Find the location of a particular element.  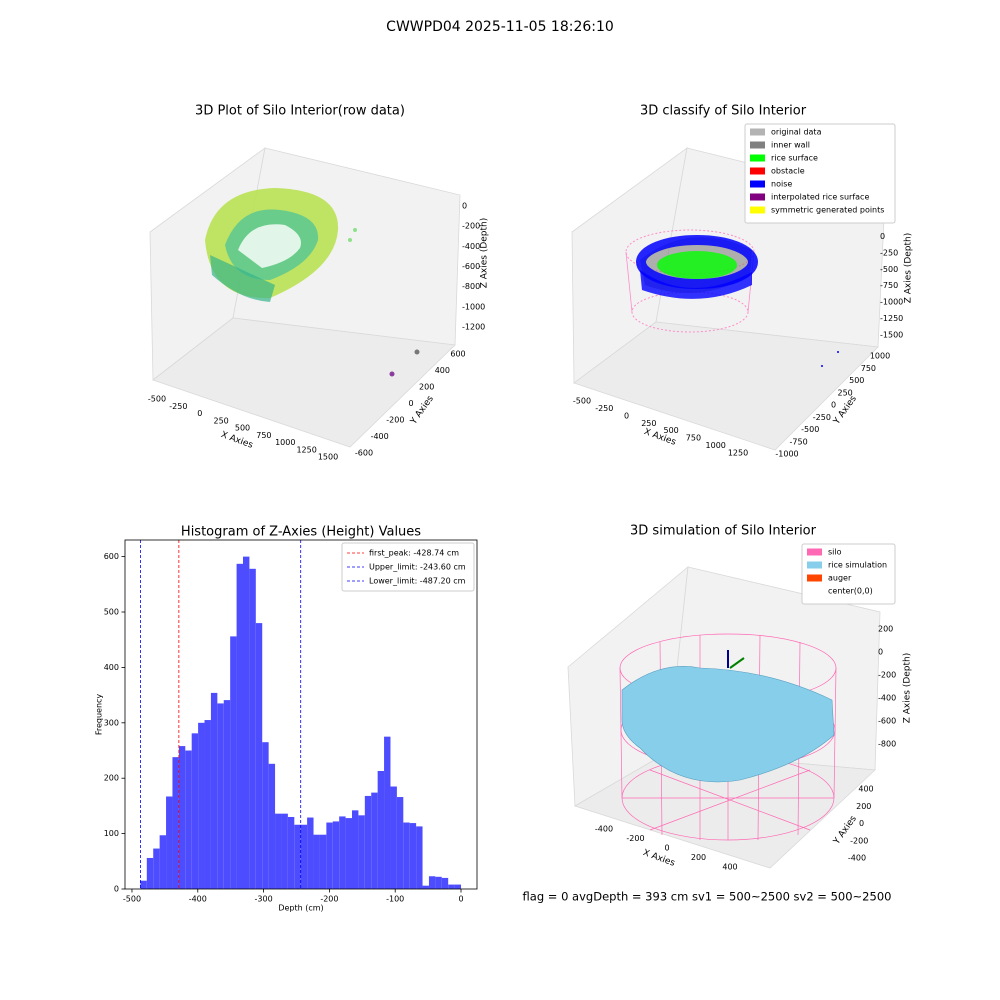

chart-title: Histogram of Z-Axies (Height) Values is located at coordinates (301, 532).